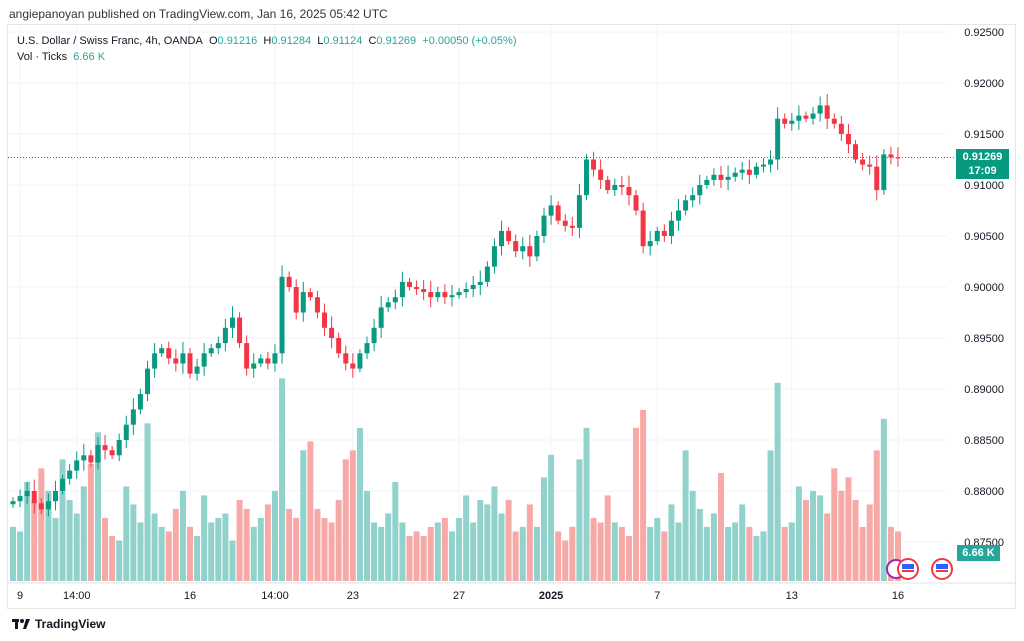  What do you see at coordinates (942, 571) in the screenshot?
I see `us-flag-event-icon-stripe` at bounding box center [942, 571].